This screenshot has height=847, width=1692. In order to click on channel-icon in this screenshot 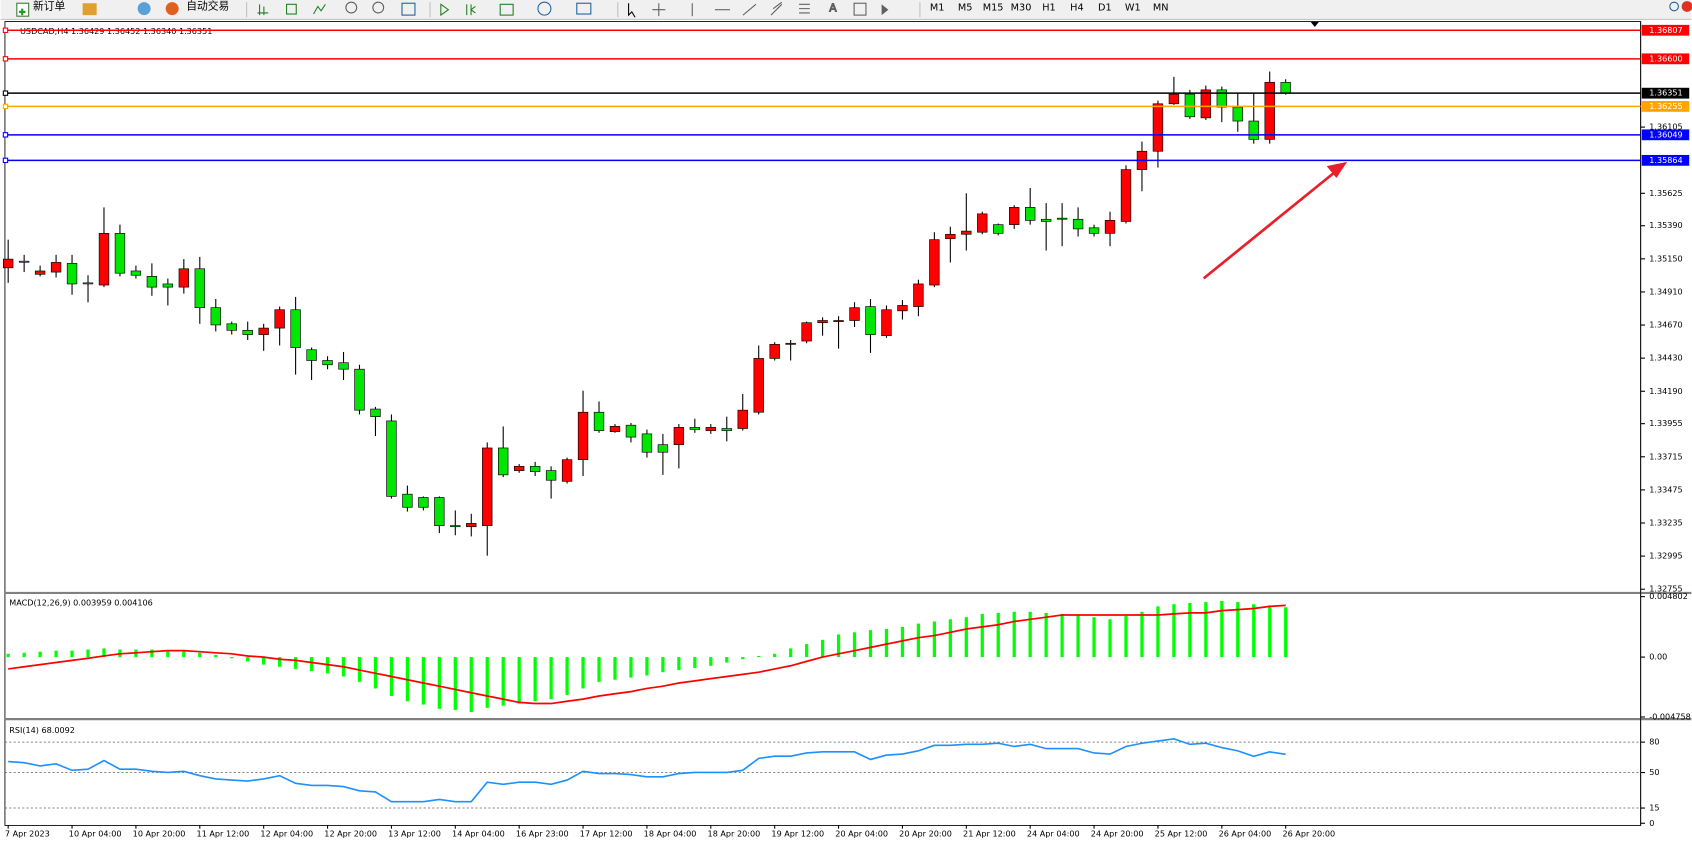, I will do `click(776, 8)`.